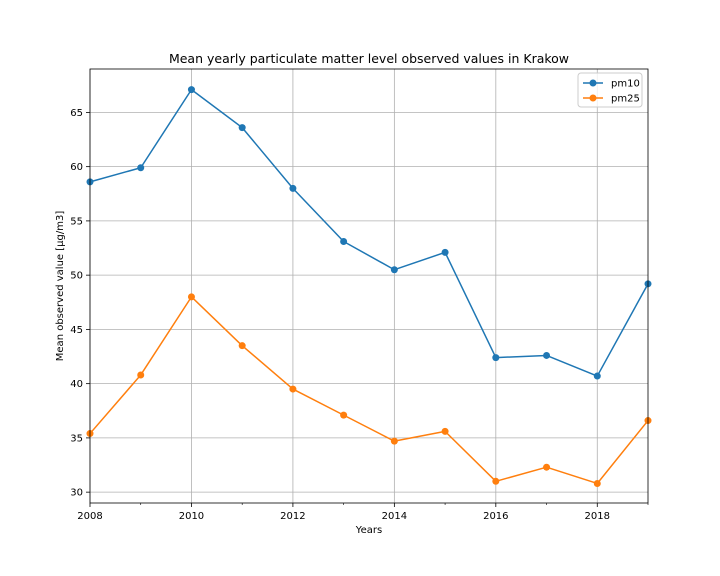  I want to click on x-tick-label: 2016, so click(495, 516).